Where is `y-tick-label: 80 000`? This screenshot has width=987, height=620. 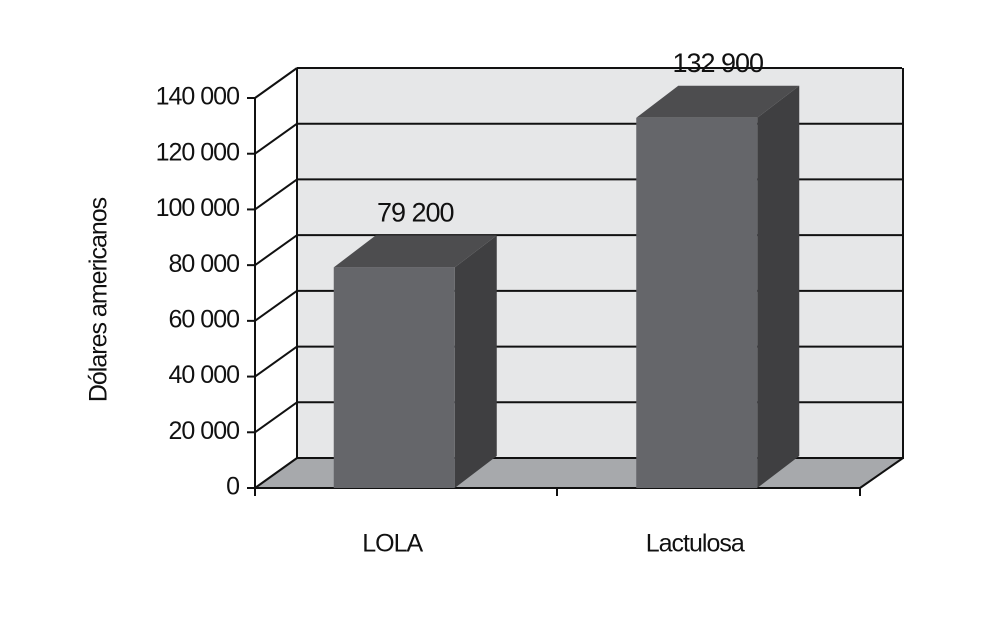 y-tick-label: 80 000 is located at coordinates (204, 264).